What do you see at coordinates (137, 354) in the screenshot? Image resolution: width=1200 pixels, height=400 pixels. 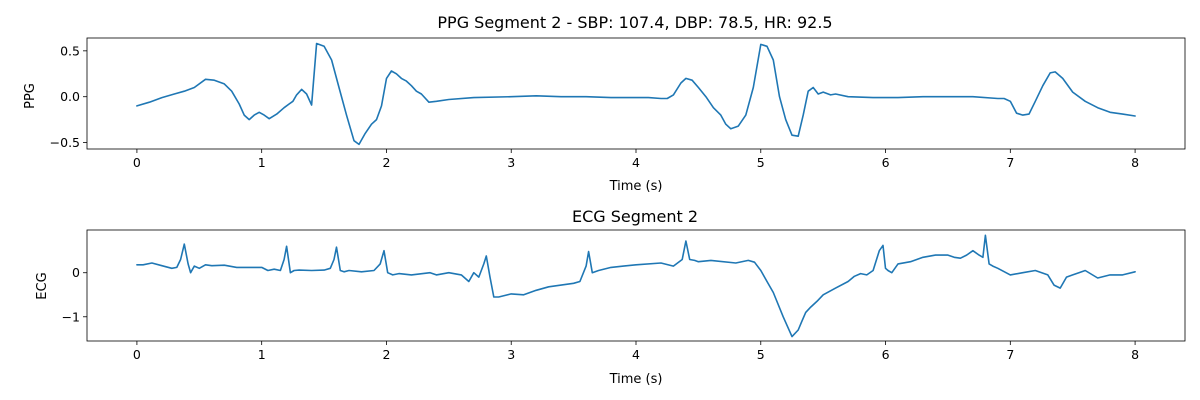 I see `ecg-xtick-label: 0` at bounding box center [137, 354].